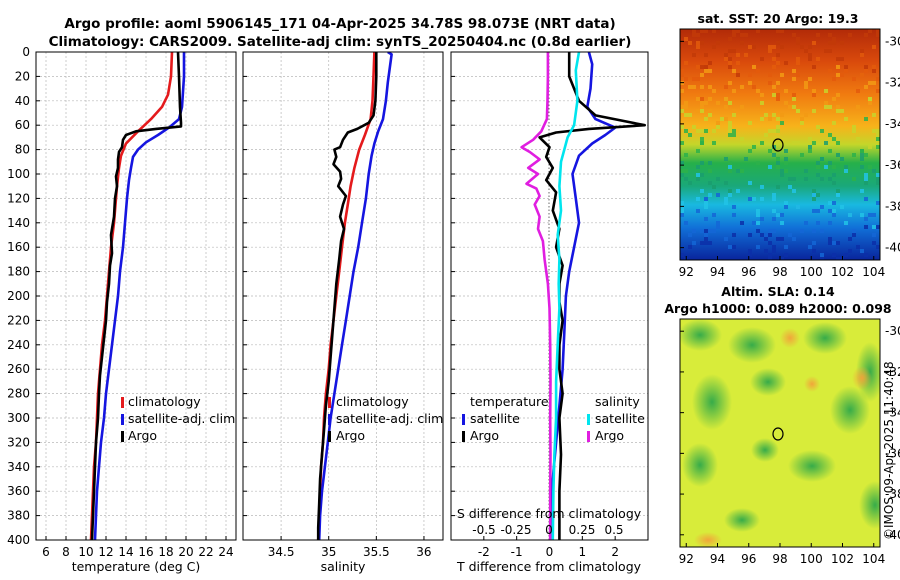 This screenshot has height=580, width=900. I want to click on x-tick-label: -1, so click(517, 552).